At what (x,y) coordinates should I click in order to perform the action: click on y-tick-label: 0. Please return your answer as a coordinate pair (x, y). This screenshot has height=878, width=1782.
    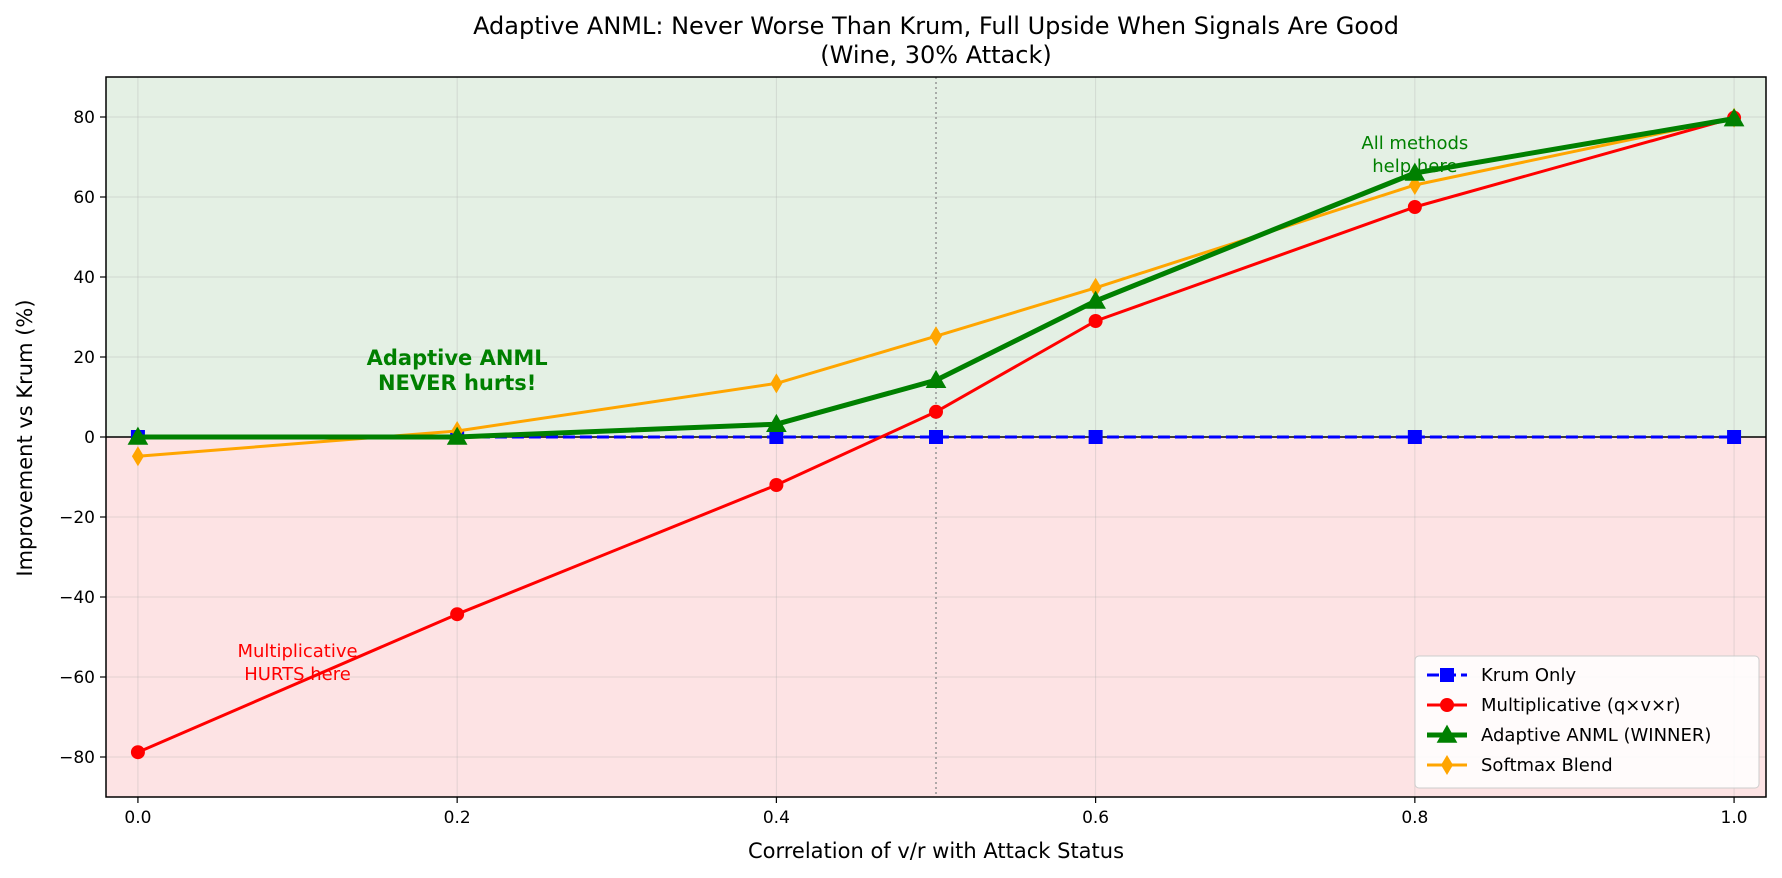
    Looking at the image, I should click on (89, 438).